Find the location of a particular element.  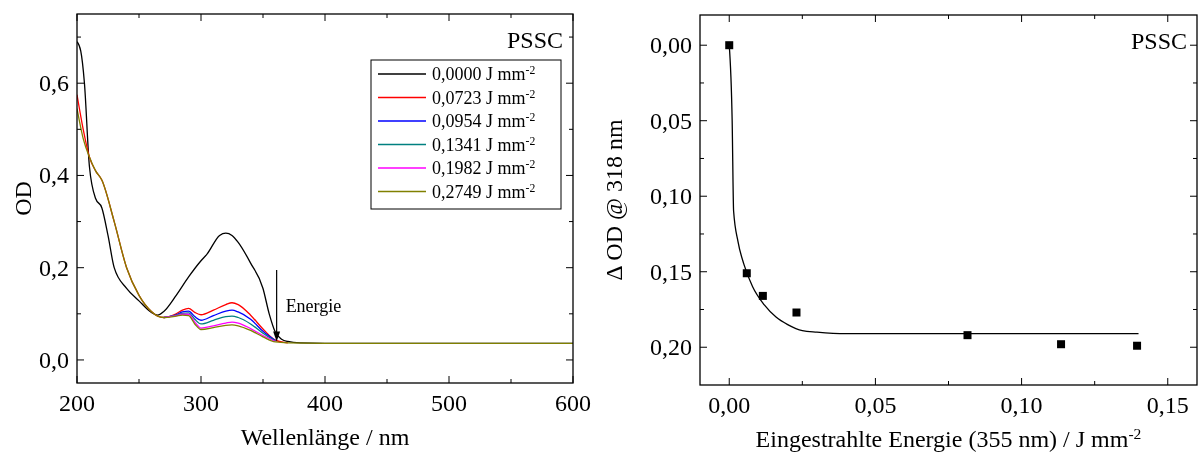

x-tick-label: 600 is located at coordinates (573, 403).